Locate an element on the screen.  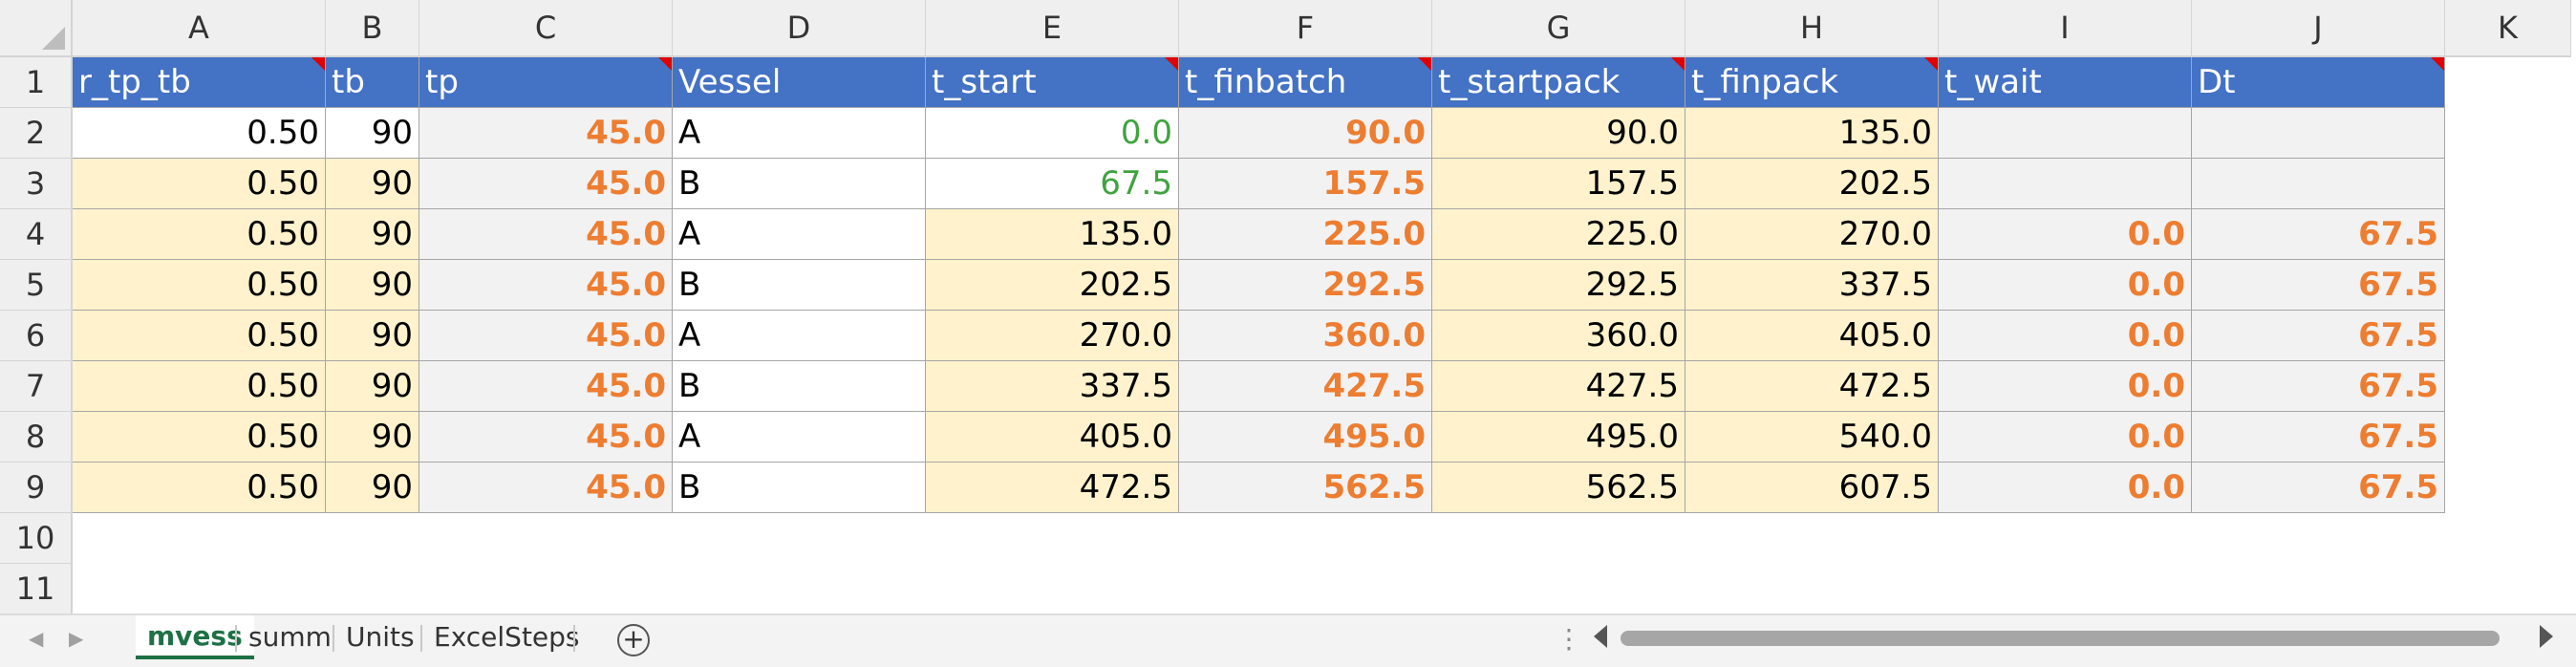
cell-c7: 45.0 is located at coordinates (546, 386).